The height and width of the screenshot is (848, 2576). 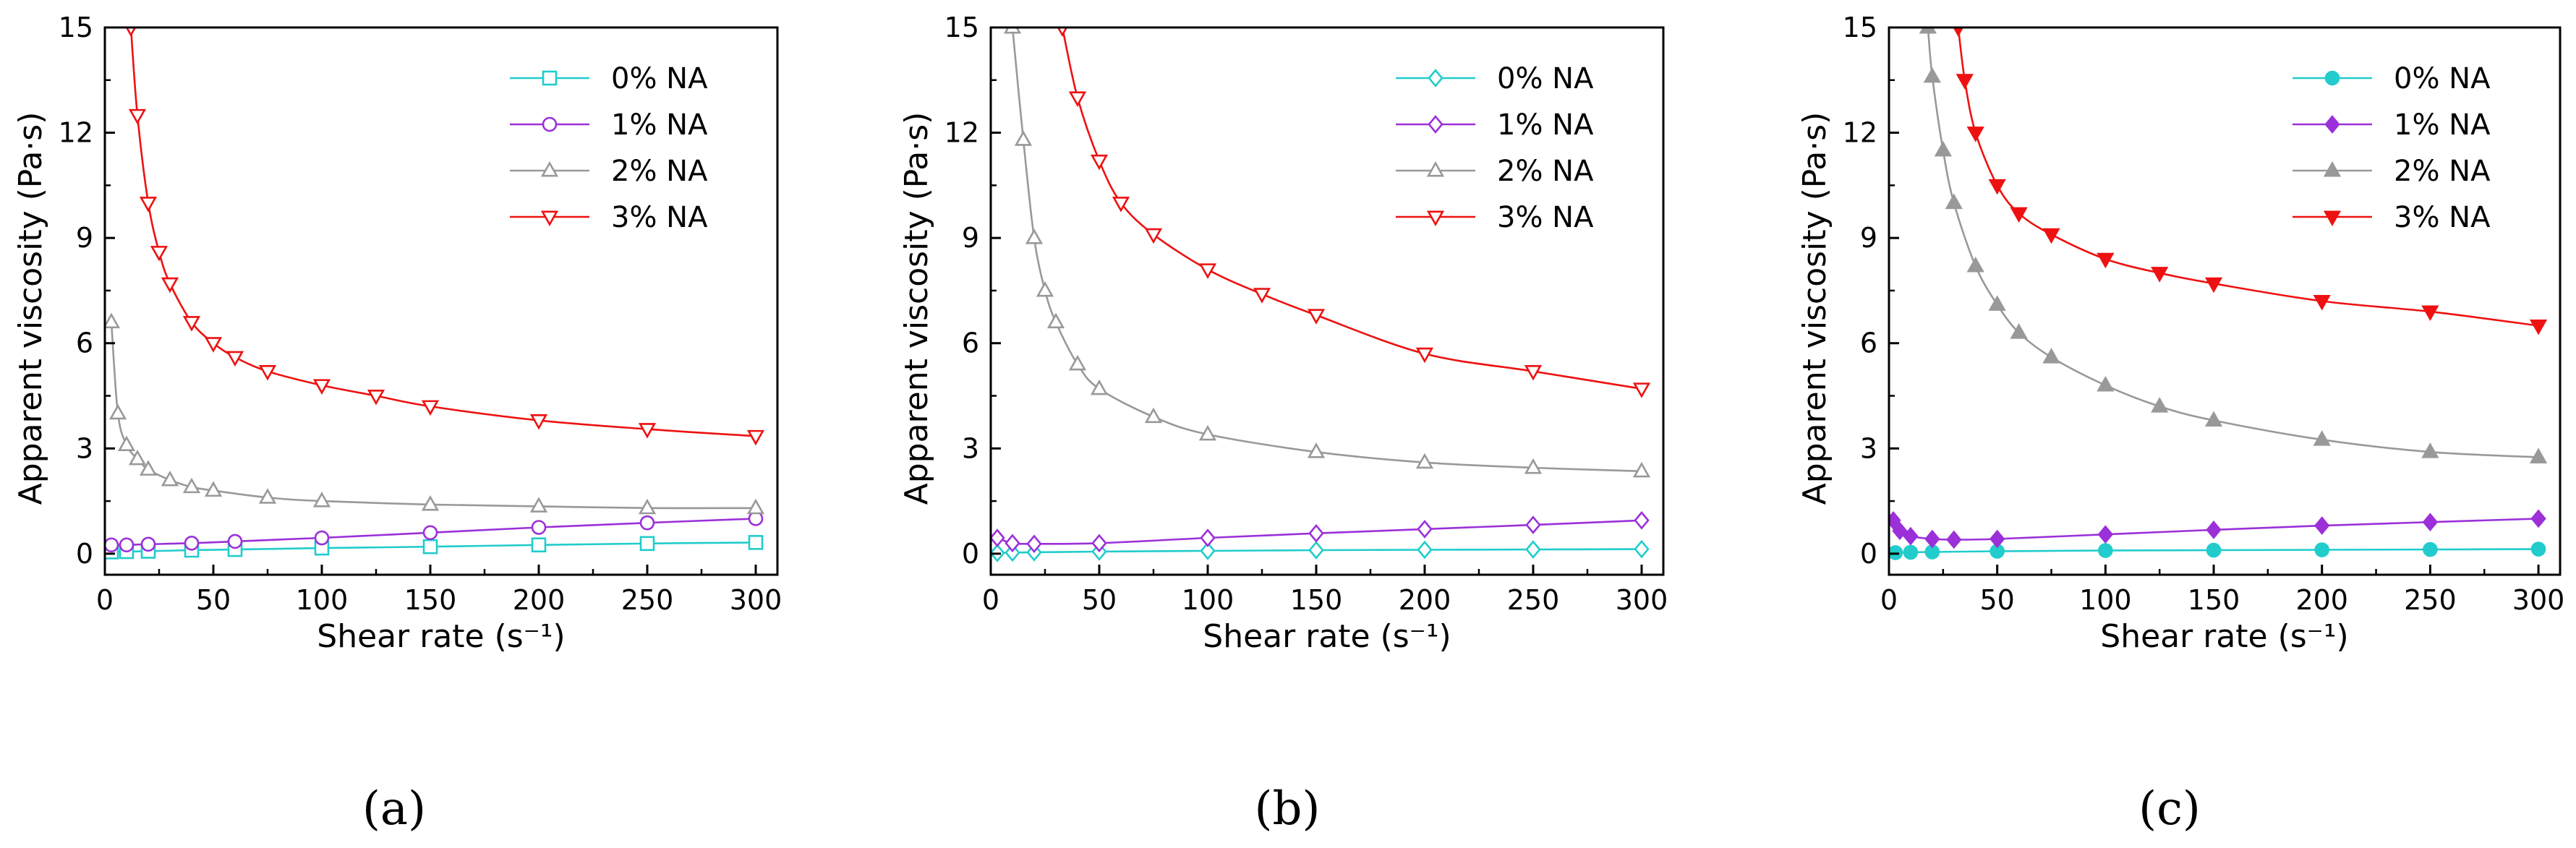 What do you see at coordinates (1642, 600) in the screenshot?
I see `x-tick-label: 300` at bounding box center [1642, 600].